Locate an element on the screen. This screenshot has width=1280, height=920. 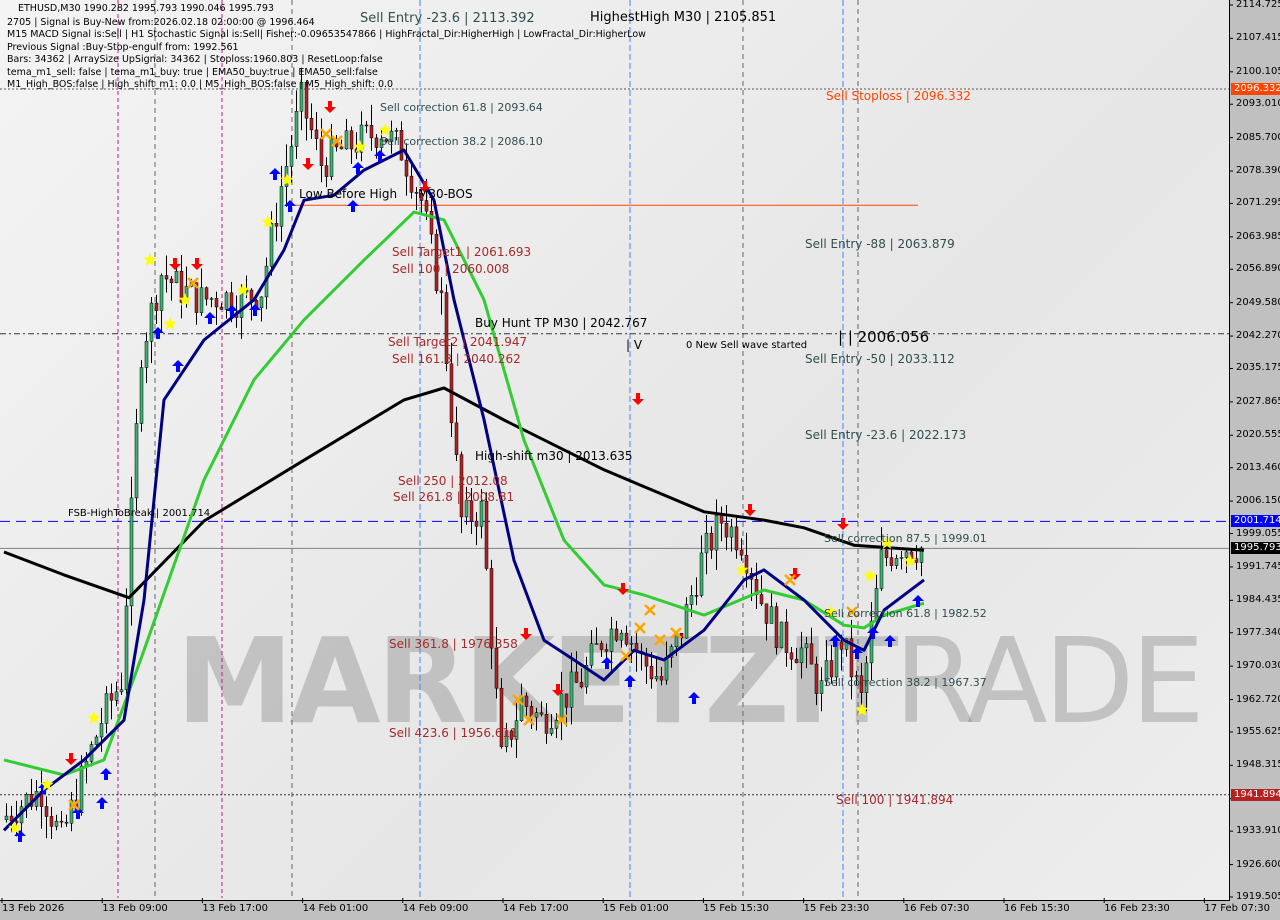
time-tick-label: 14 Feb 01:00 is located at coordinates (335, 908).